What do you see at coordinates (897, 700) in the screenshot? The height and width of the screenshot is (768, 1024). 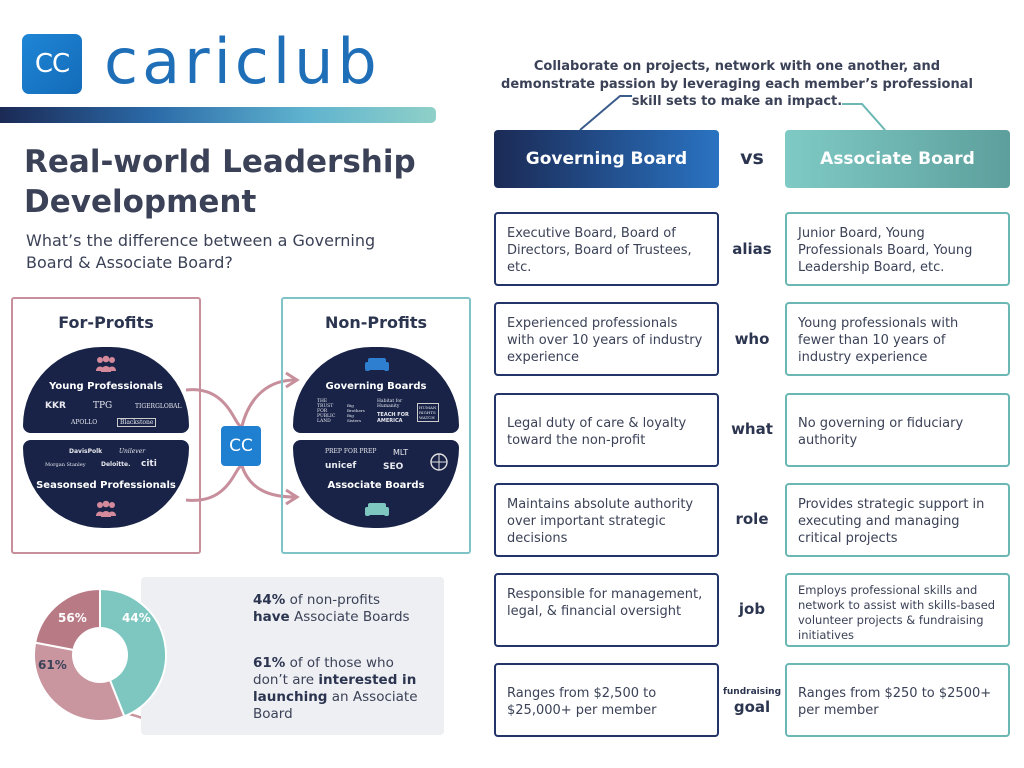 I see `assoc-goal-cell: Ranges from $250 to $2500+ per member` at bounding box center [897, 700].